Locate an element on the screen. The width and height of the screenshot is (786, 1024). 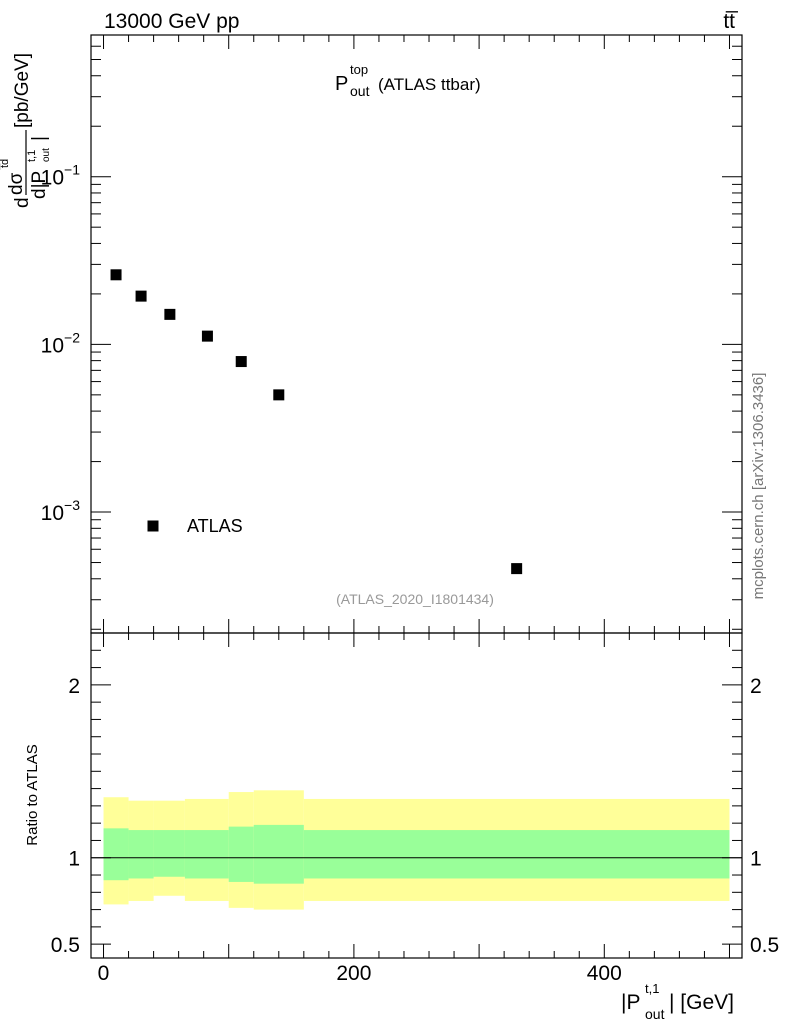
tick-exponent: −1 is located at coordinates (72, 170).